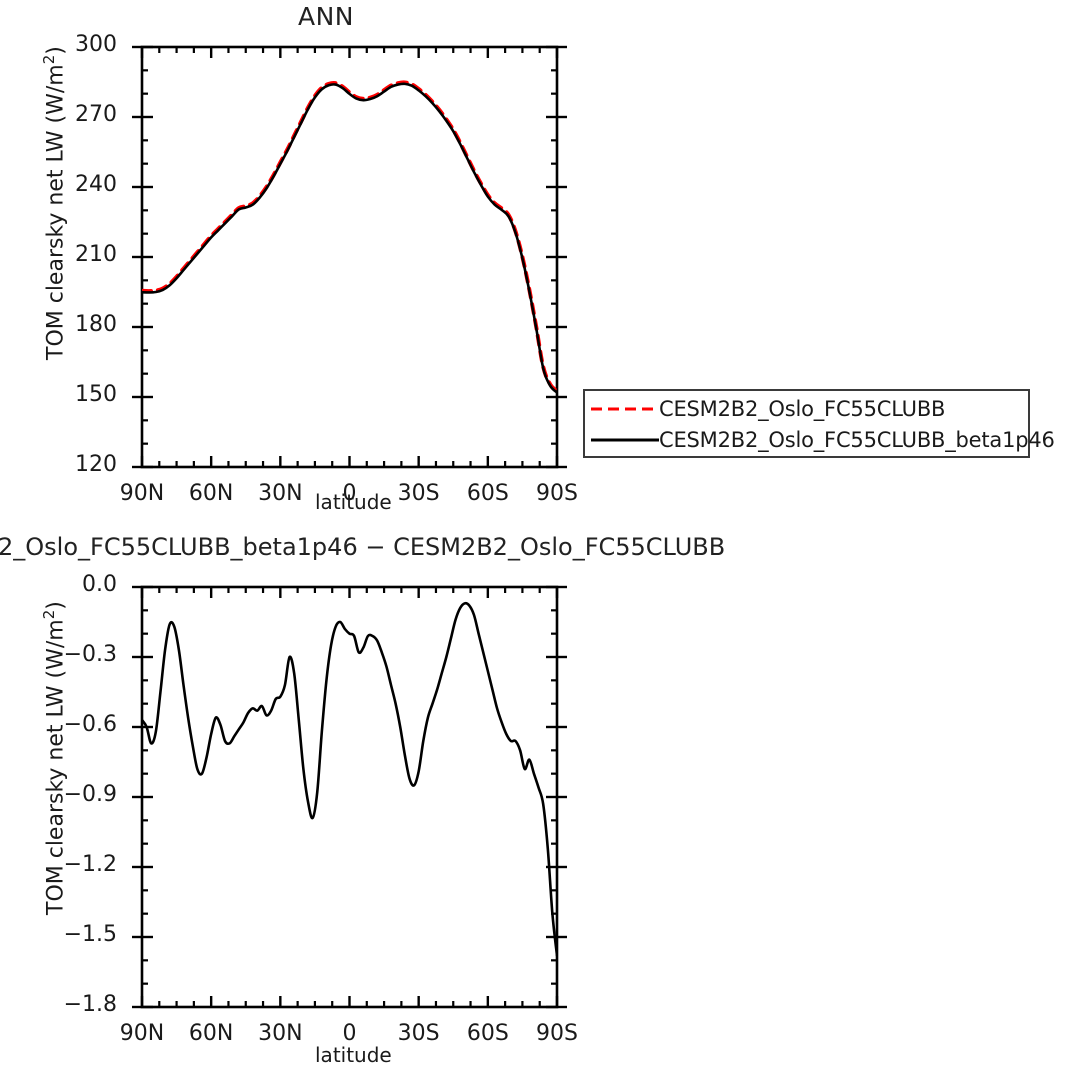  What do you see at coordinates (90, 1004) in the screenshot?
I see `y-tick-label: −1.8` at bounding box center [90, 1004].